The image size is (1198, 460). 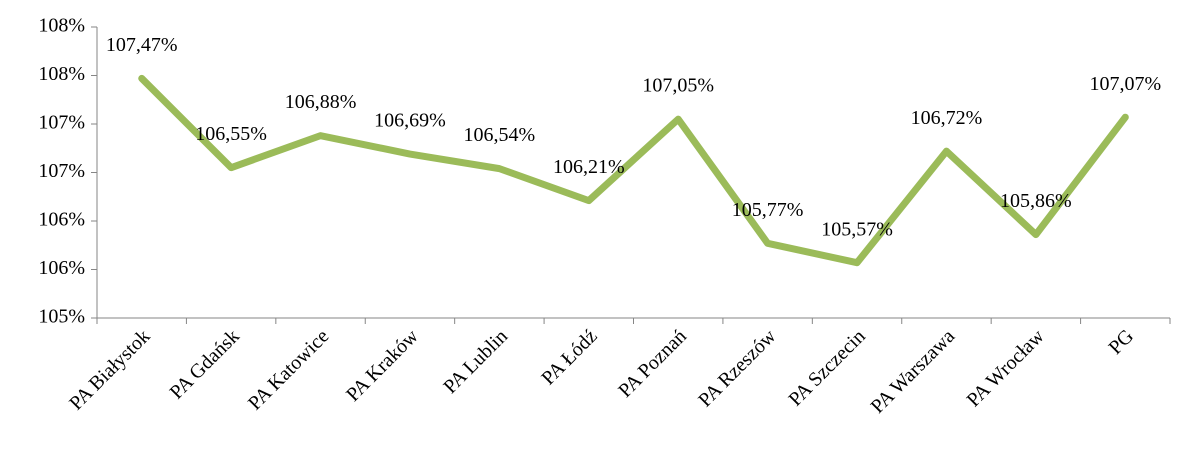 What do you see at coordinates (382, 365) in the screenshot?
I see `x-tick-label: PA Kraków` at bounding box center [382, 365].